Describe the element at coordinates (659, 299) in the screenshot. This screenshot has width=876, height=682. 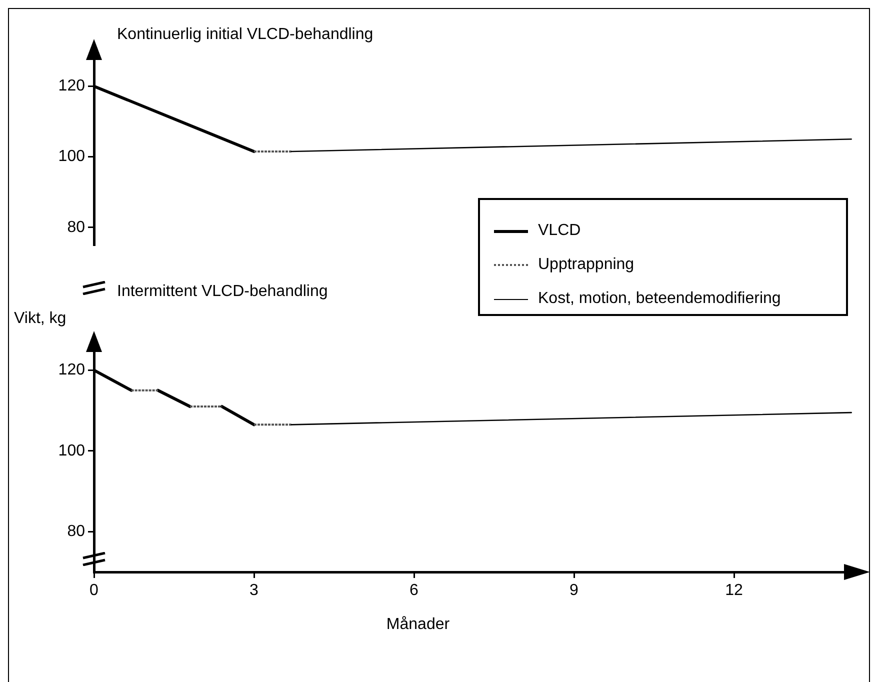
I see `legend-label: Kost, motion, beteendemodifiering` at that location.